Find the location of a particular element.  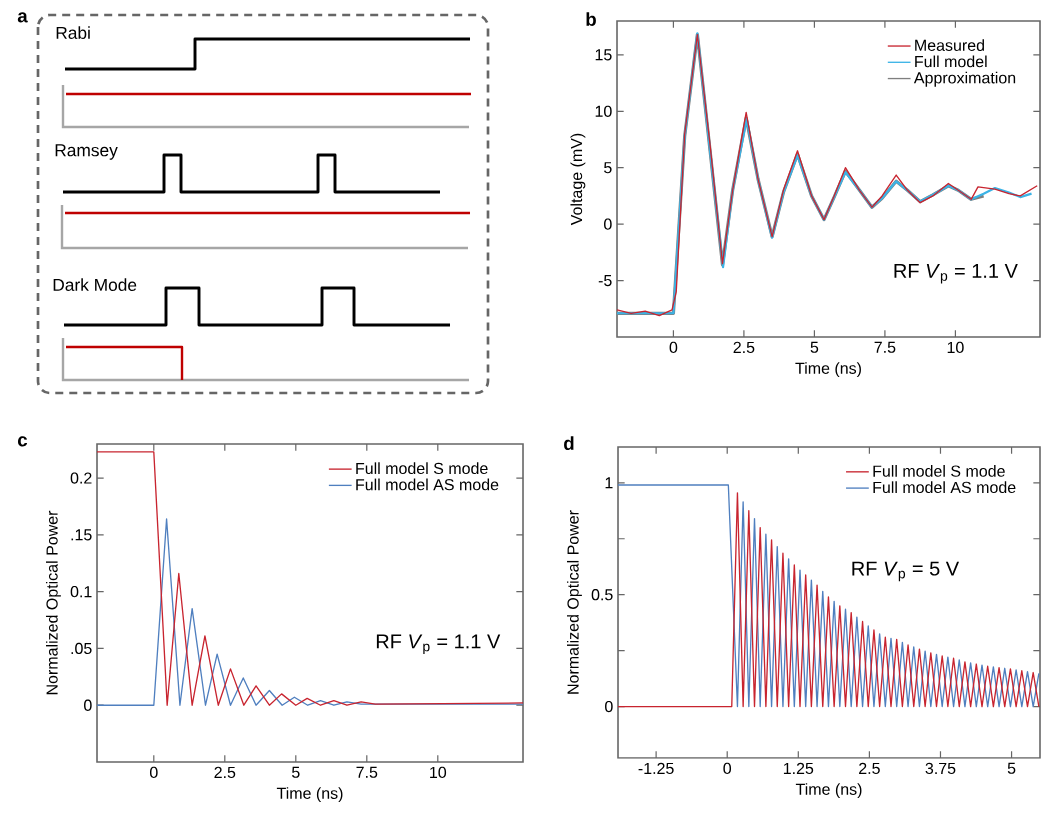

legend-label: Measured is located at coordinates (949, 45).